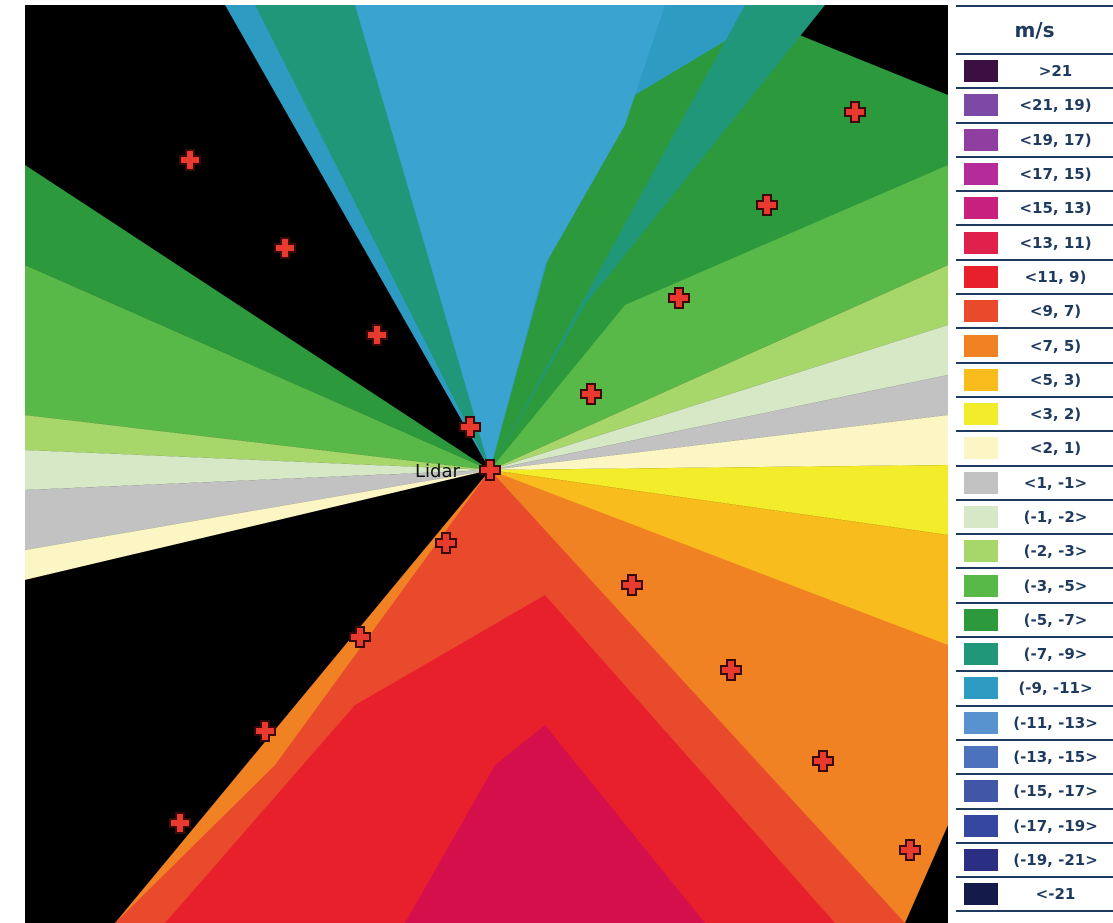 The height and width of the screenshot is (923, 1113). I want to click on sector-cream-e, so click(719, 442).